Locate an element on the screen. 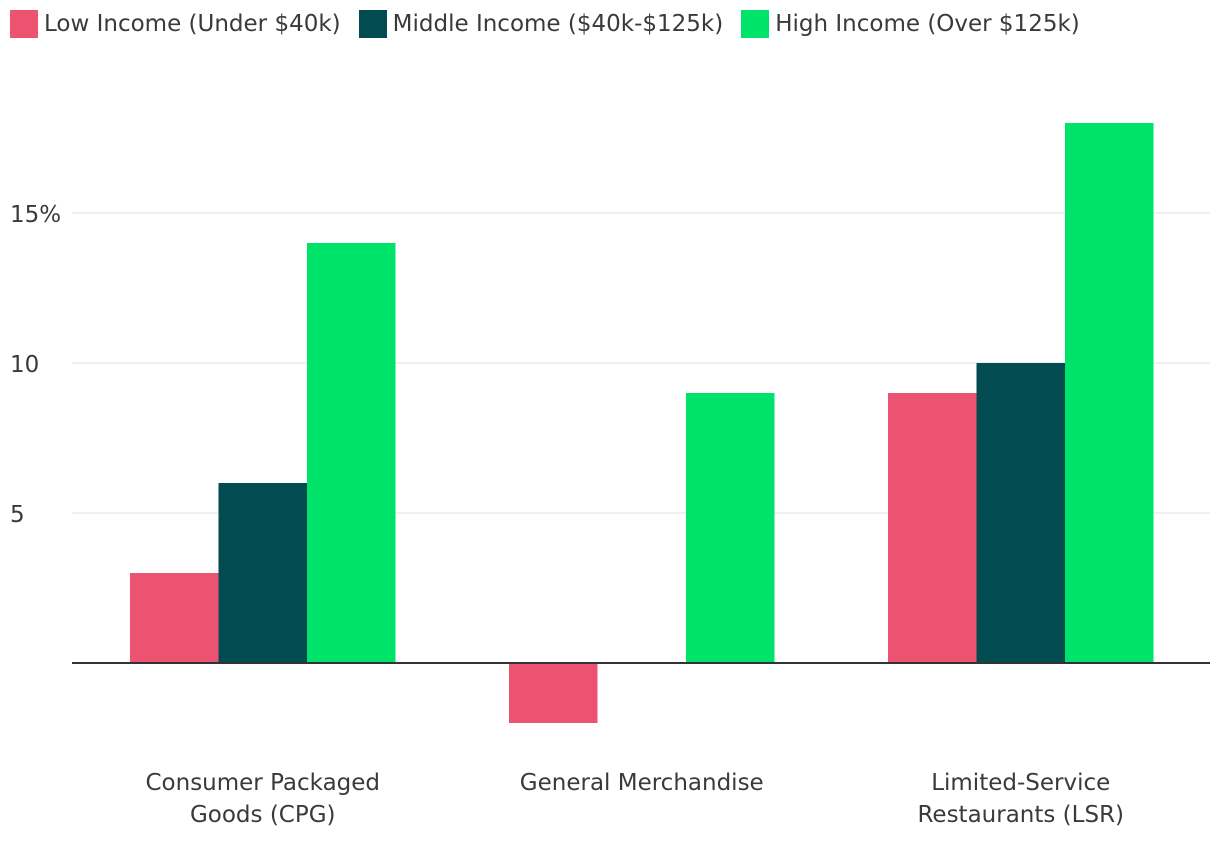 The image size is (1220, 848). legend-item: Middle Income ($40k-$125k) is located at coordinates (541, 24).